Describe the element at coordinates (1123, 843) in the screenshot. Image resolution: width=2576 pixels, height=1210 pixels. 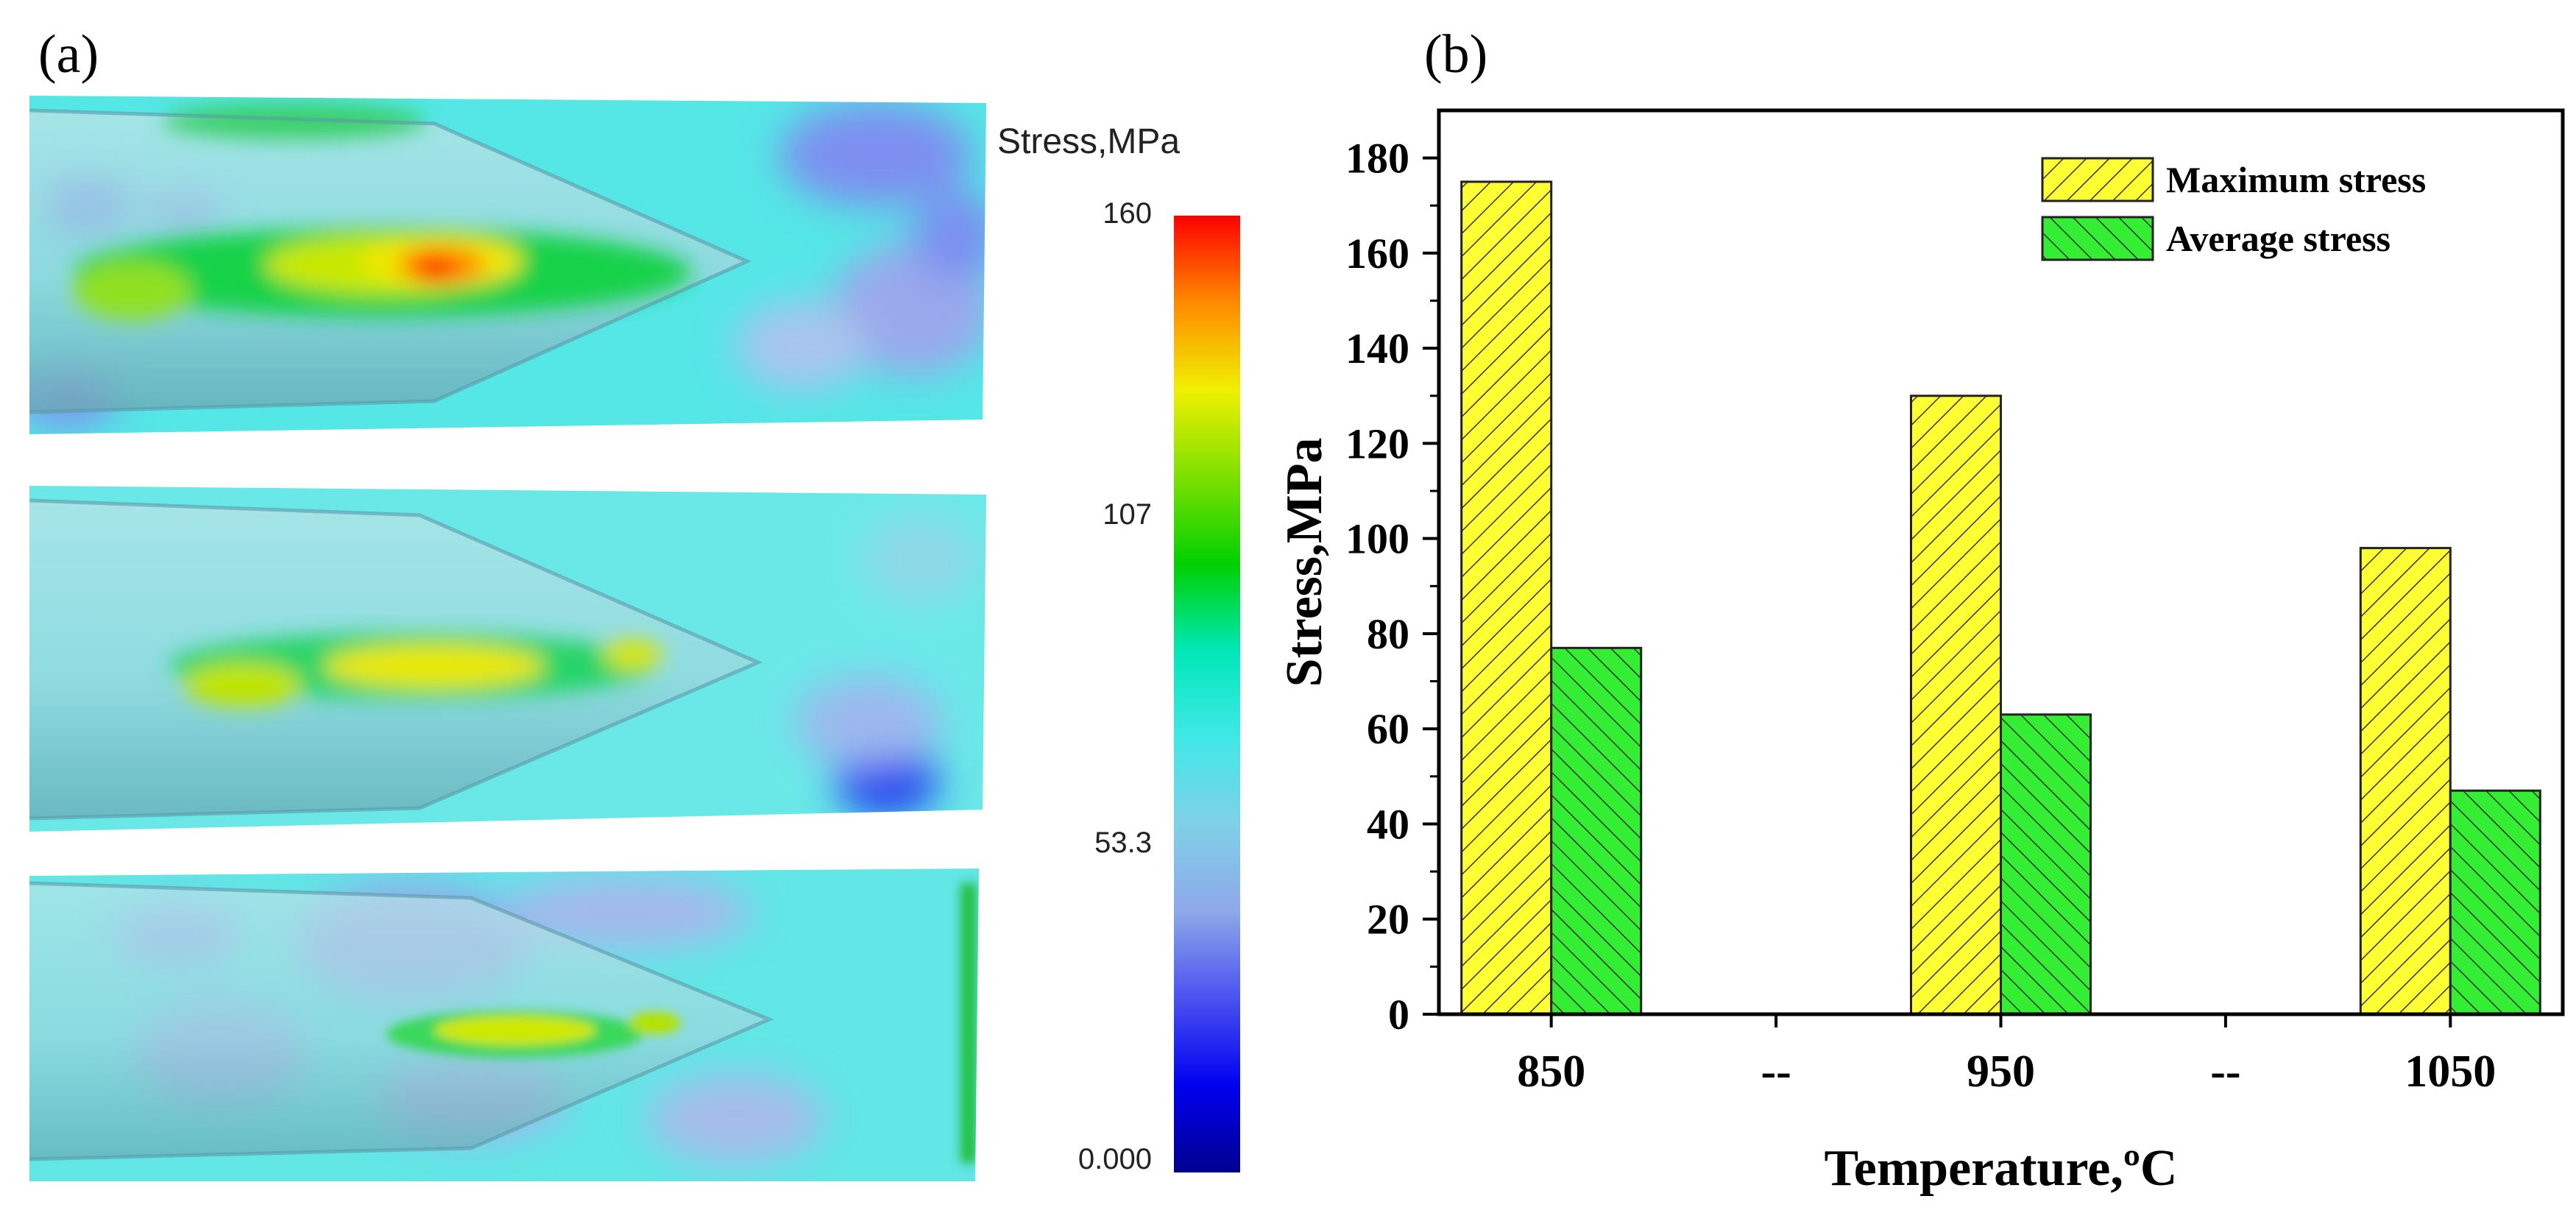
I see `colorbar-tick-label: 53.3` at that location.